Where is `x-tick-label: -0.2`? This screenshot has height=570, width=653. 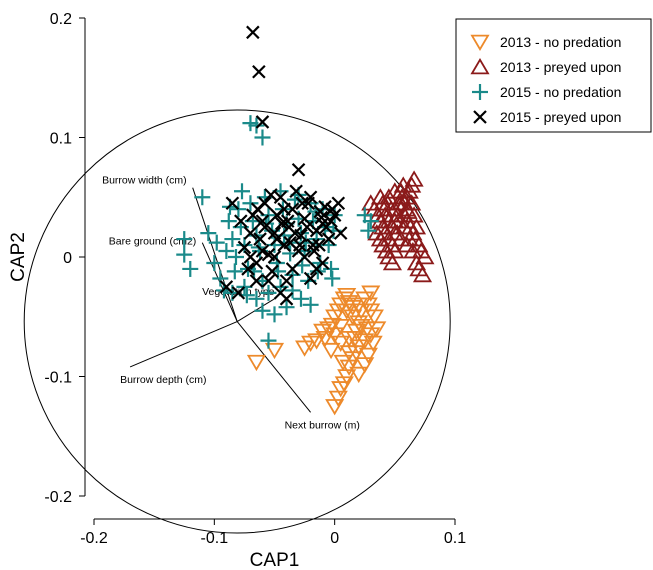 x-tick-label: -0.2 is located at coordinates (94, 538).